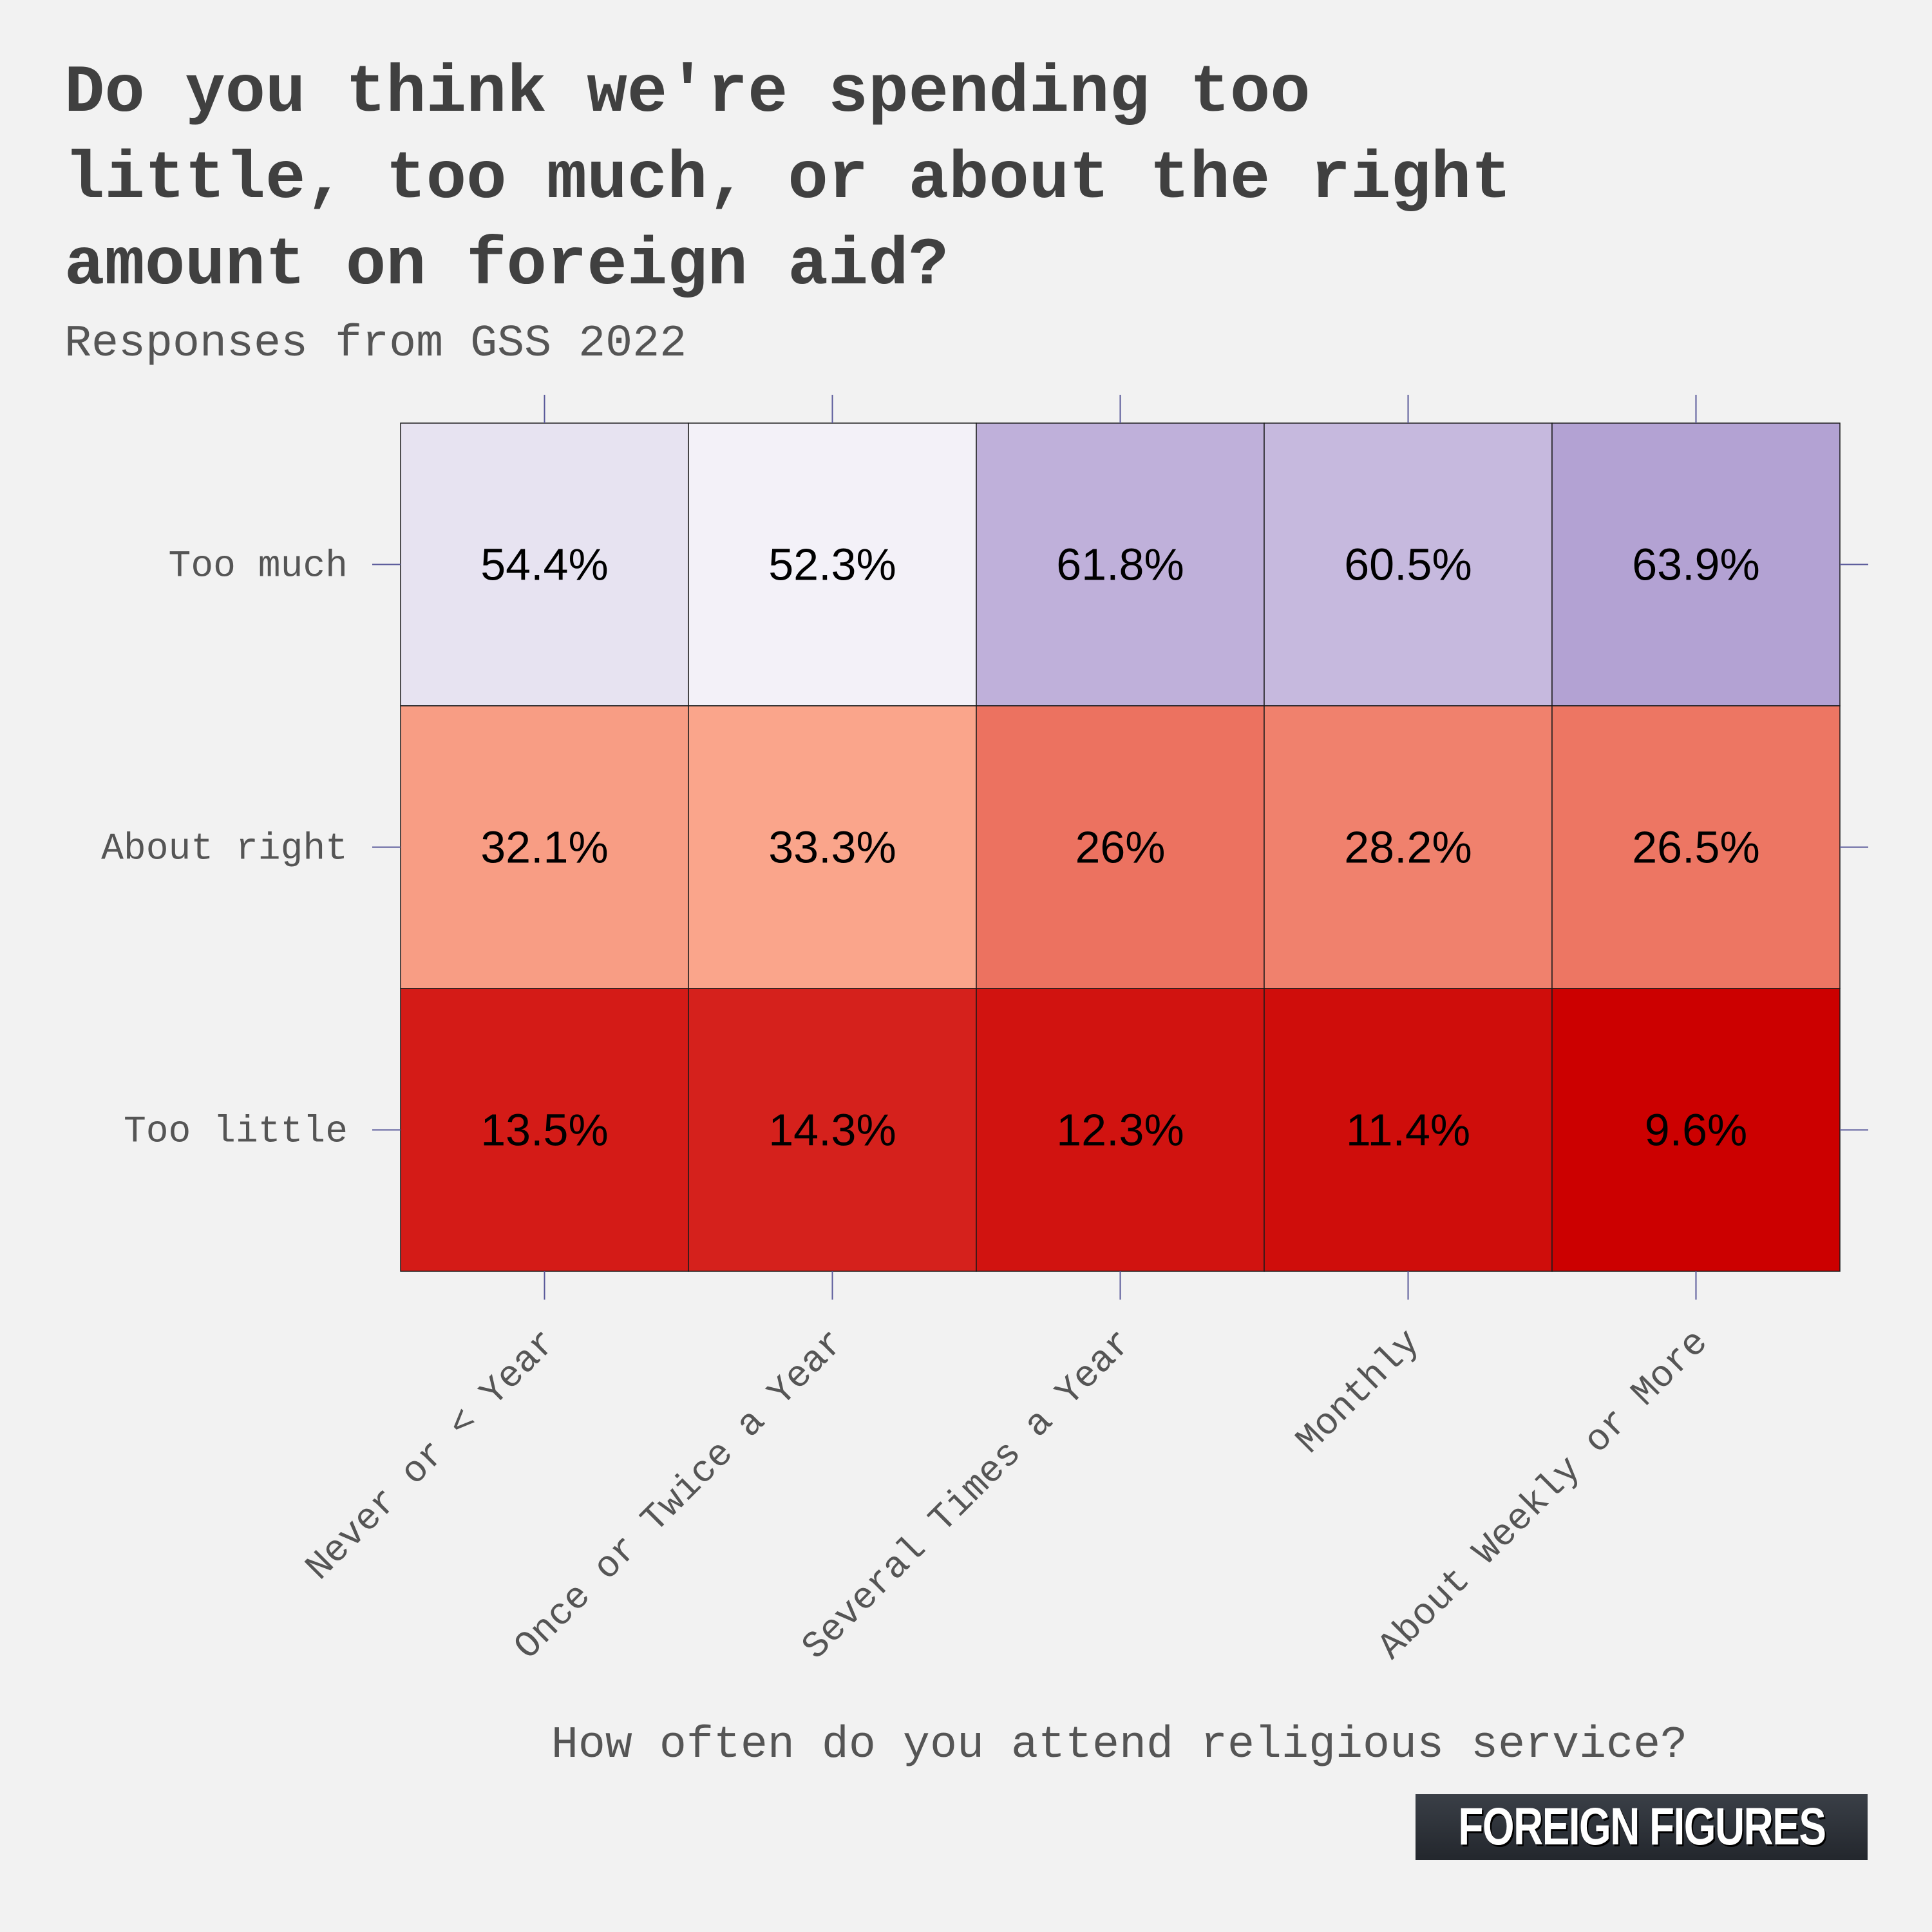  I want to click on cell-value-label: 13.5%, so click(544, 1130).